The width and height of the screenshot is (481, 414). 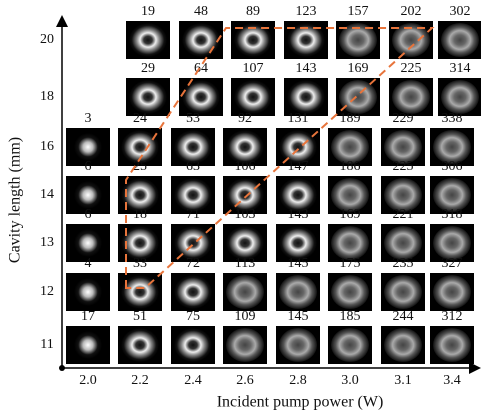 What do you see at coordinates (403, 214) in the screenshot?
I see `power-label: 221` at bounding box center [403, 214].